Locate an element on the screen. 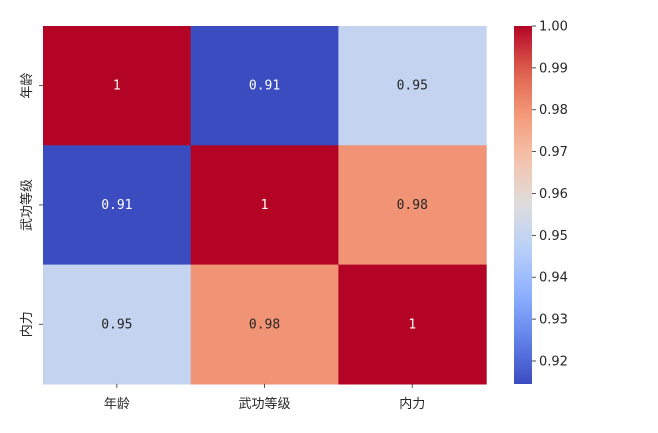  colorbar-tick-label-3: 0.97 is located at coordinates (553, 152).